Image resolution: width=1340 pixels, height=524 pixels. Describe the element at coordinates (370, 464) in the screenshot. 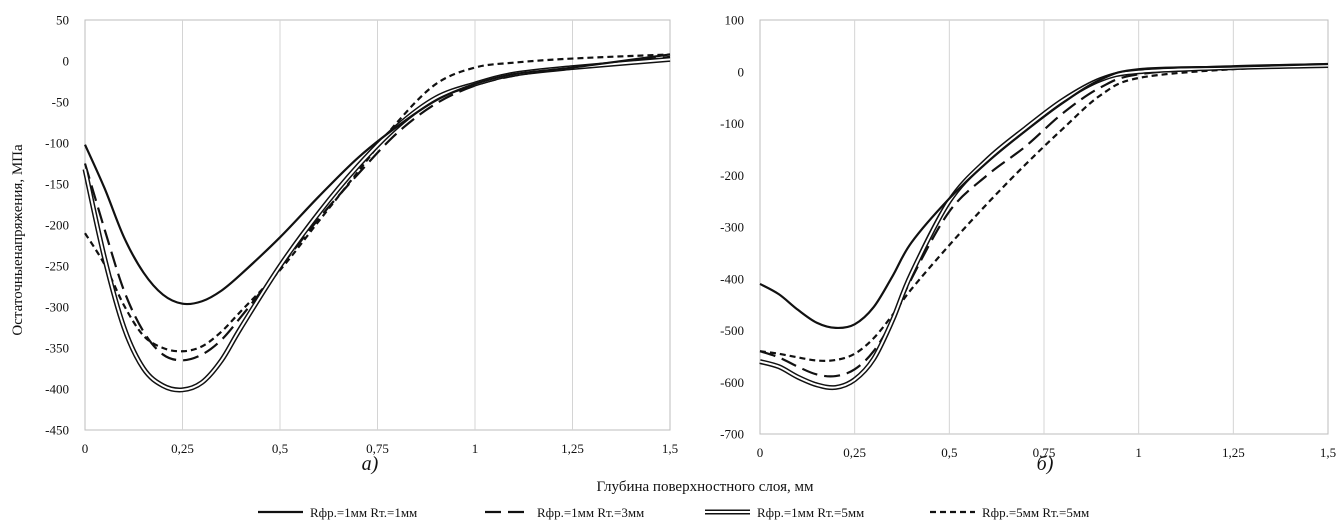

I see `panel-label: а)` at that location.